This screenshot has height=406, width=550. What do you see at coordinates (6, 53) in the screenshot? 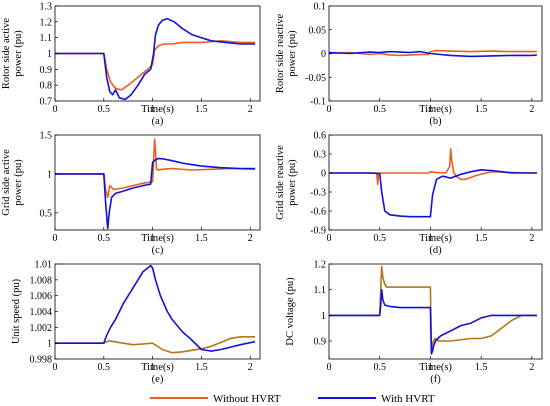
I see `y-axis-label: Rotor side active` at bounding box center [6, 53].